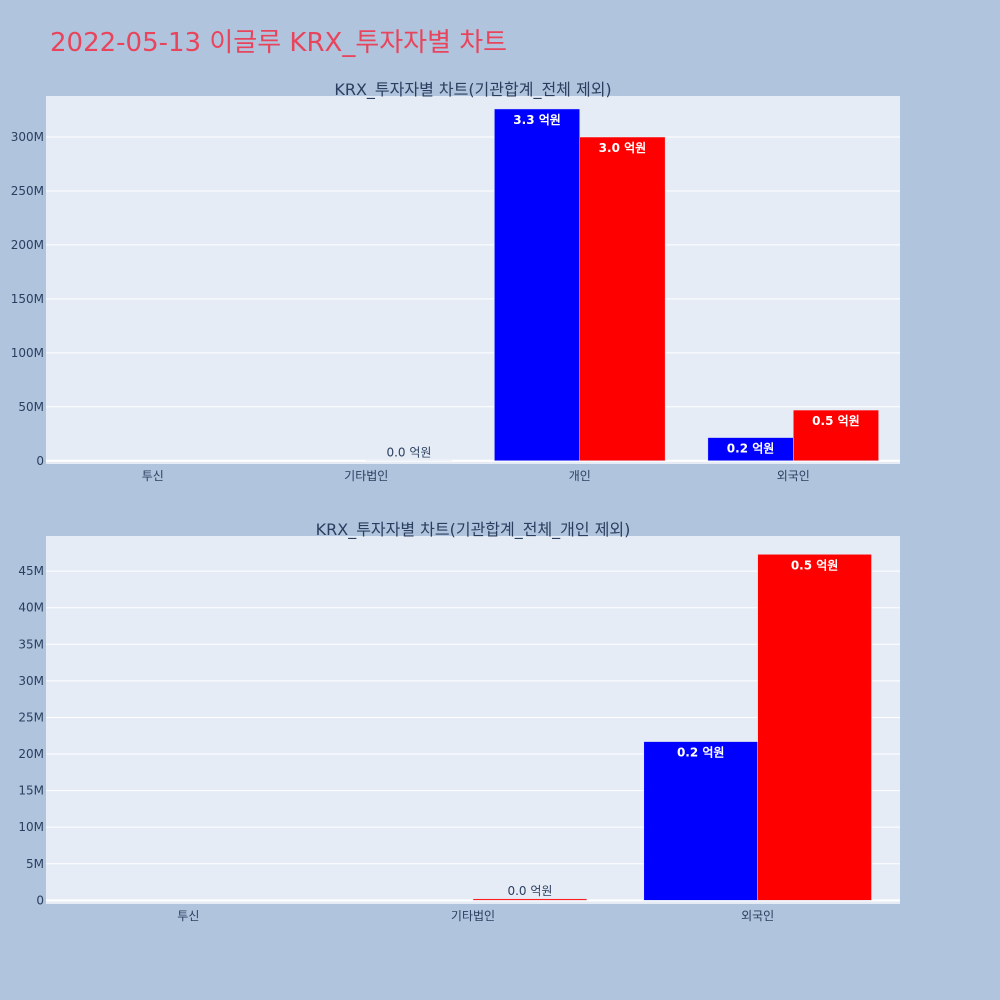 The height and width of the screenshot is (1000, 1000). I want to click on data-labels: 0.0 억원 0.2 억원 0.5 억원, so click(672, 728).